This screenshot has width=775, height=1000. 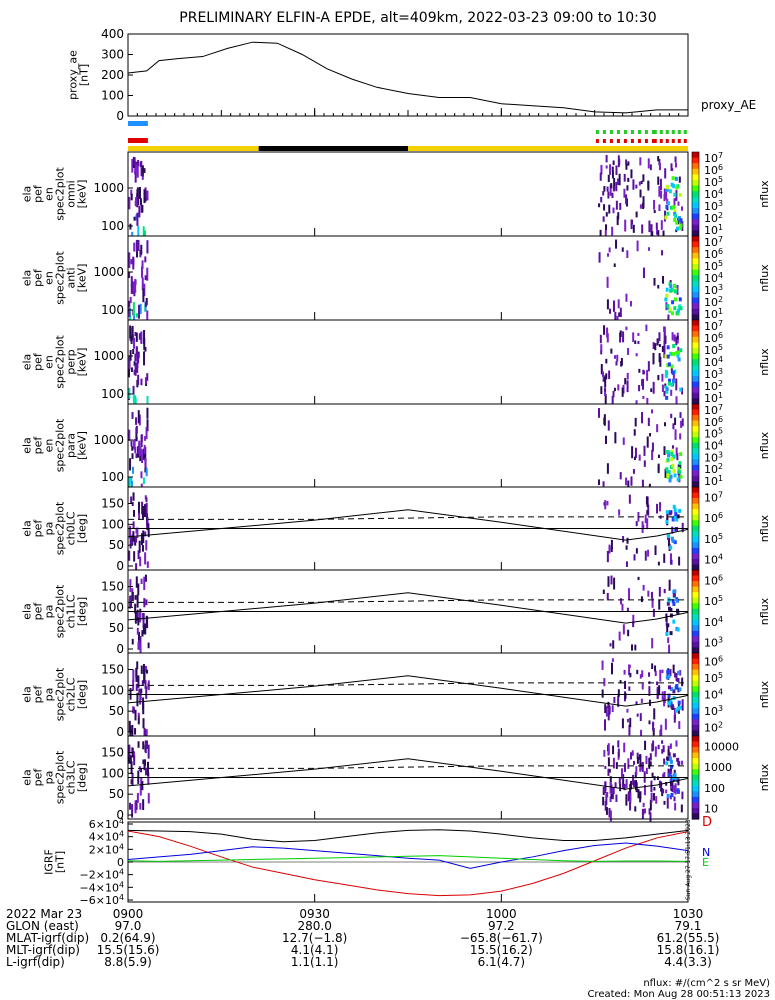 I want to click on xaxis-row-value: 15.8(16.1), so click(x=688, y=950).